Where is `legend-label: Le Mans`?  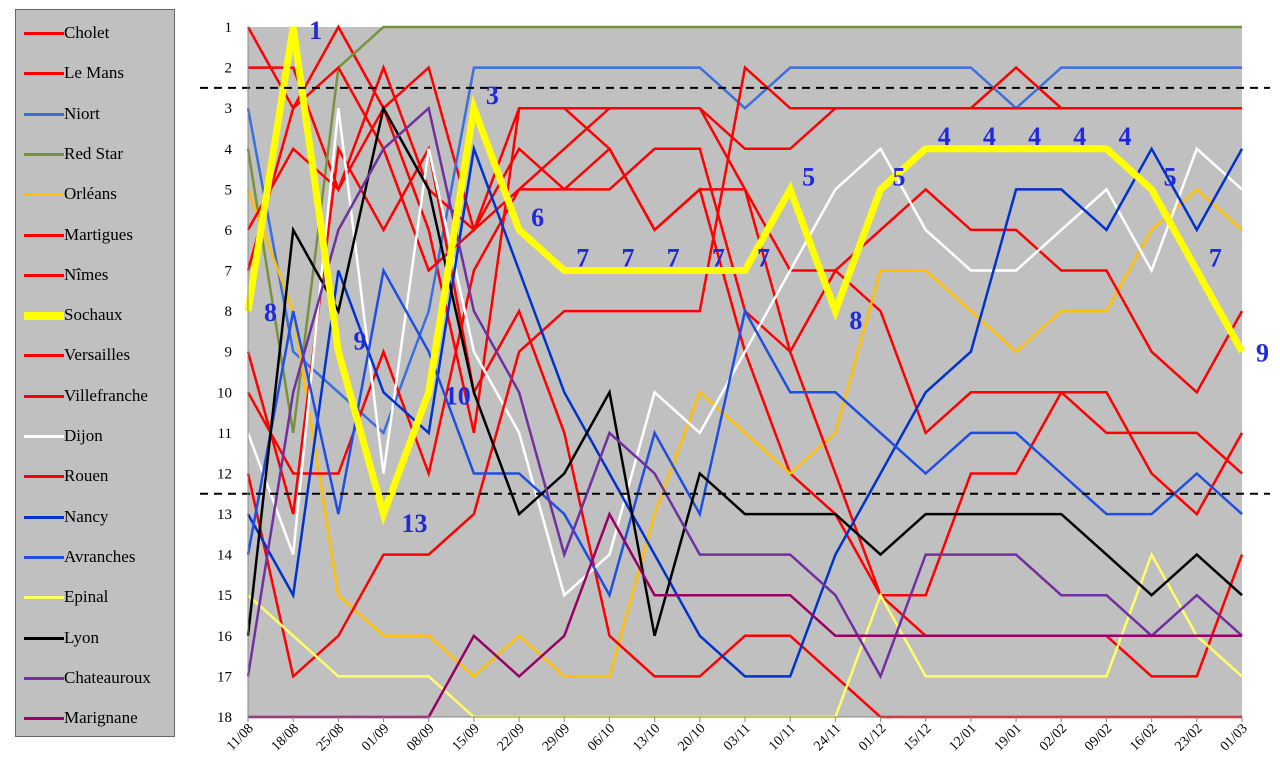 legend-label: Le Mans is located at coordinates (94, 73).